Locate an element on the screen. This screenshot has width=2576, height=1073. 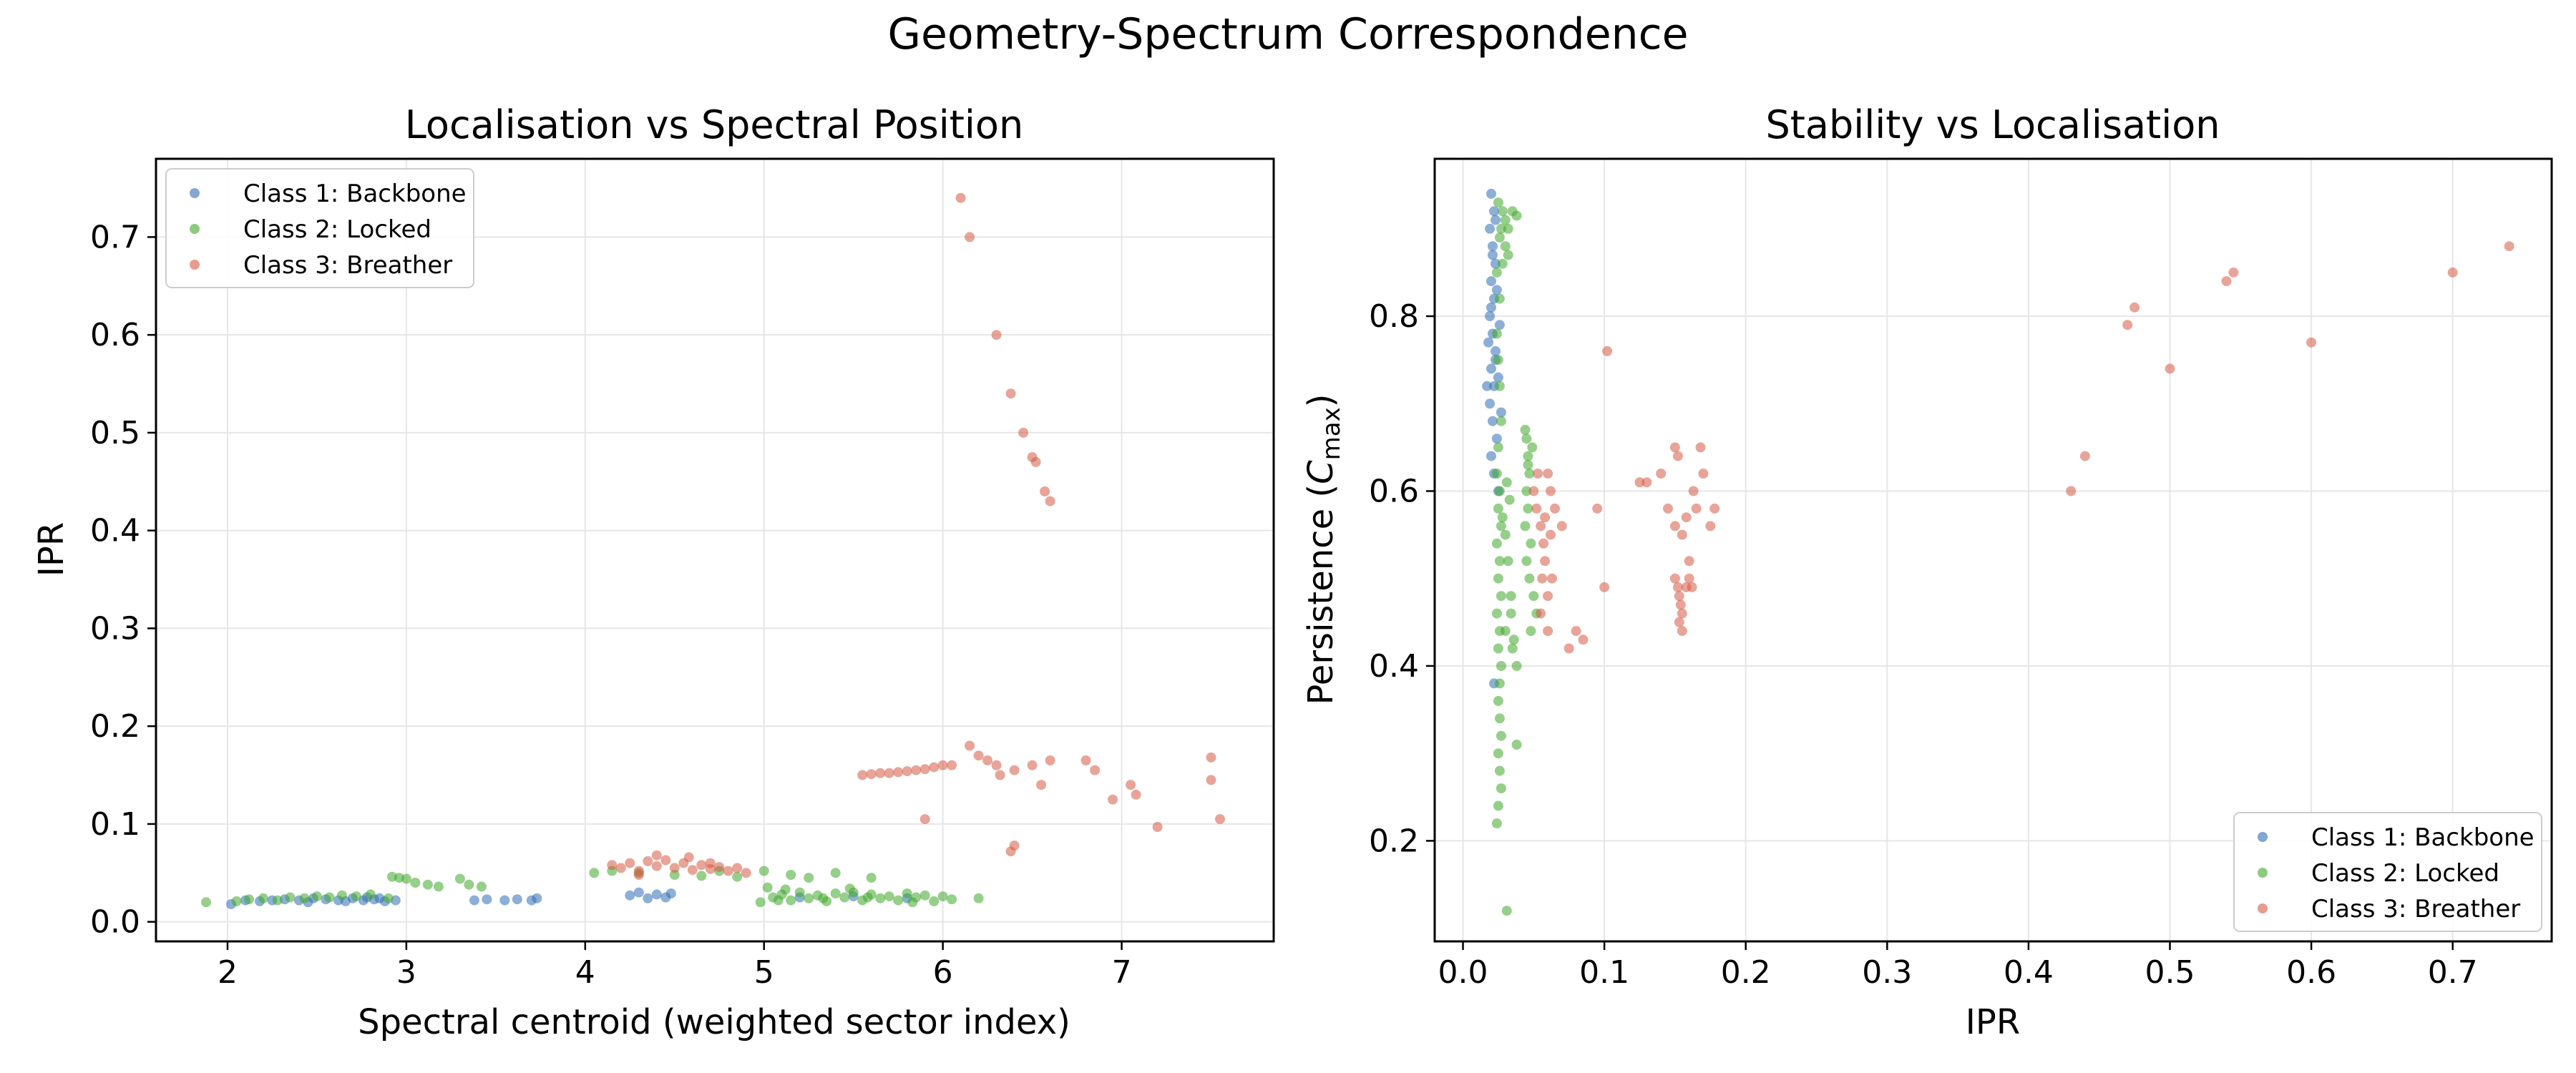
right-legend-label-class1: Class 1: Backbone is located at coordinates (2422, 838).